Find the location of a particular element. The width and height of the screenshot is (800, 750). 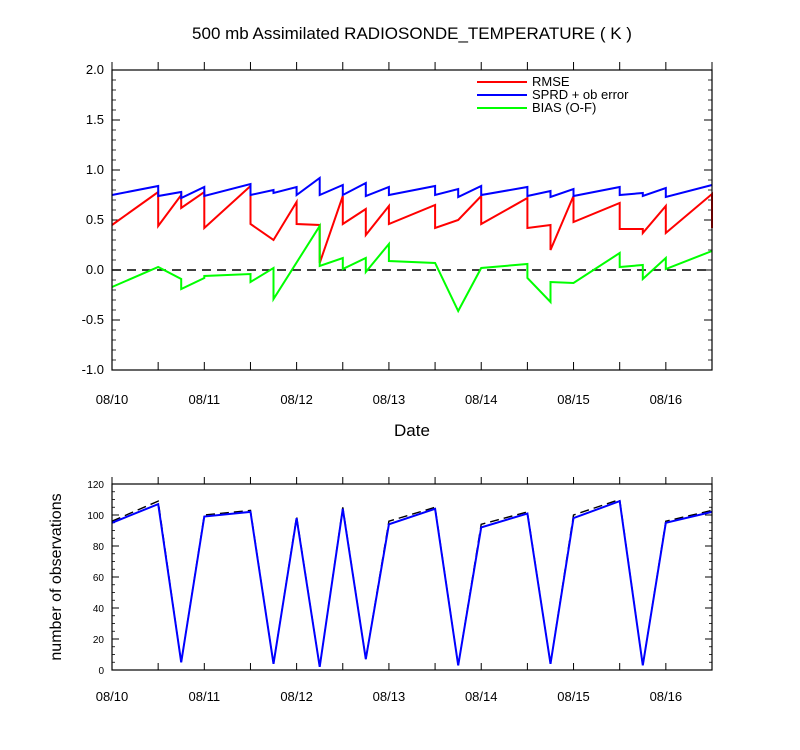

y-tick-label: 100 is located at coordinates (95, 516).